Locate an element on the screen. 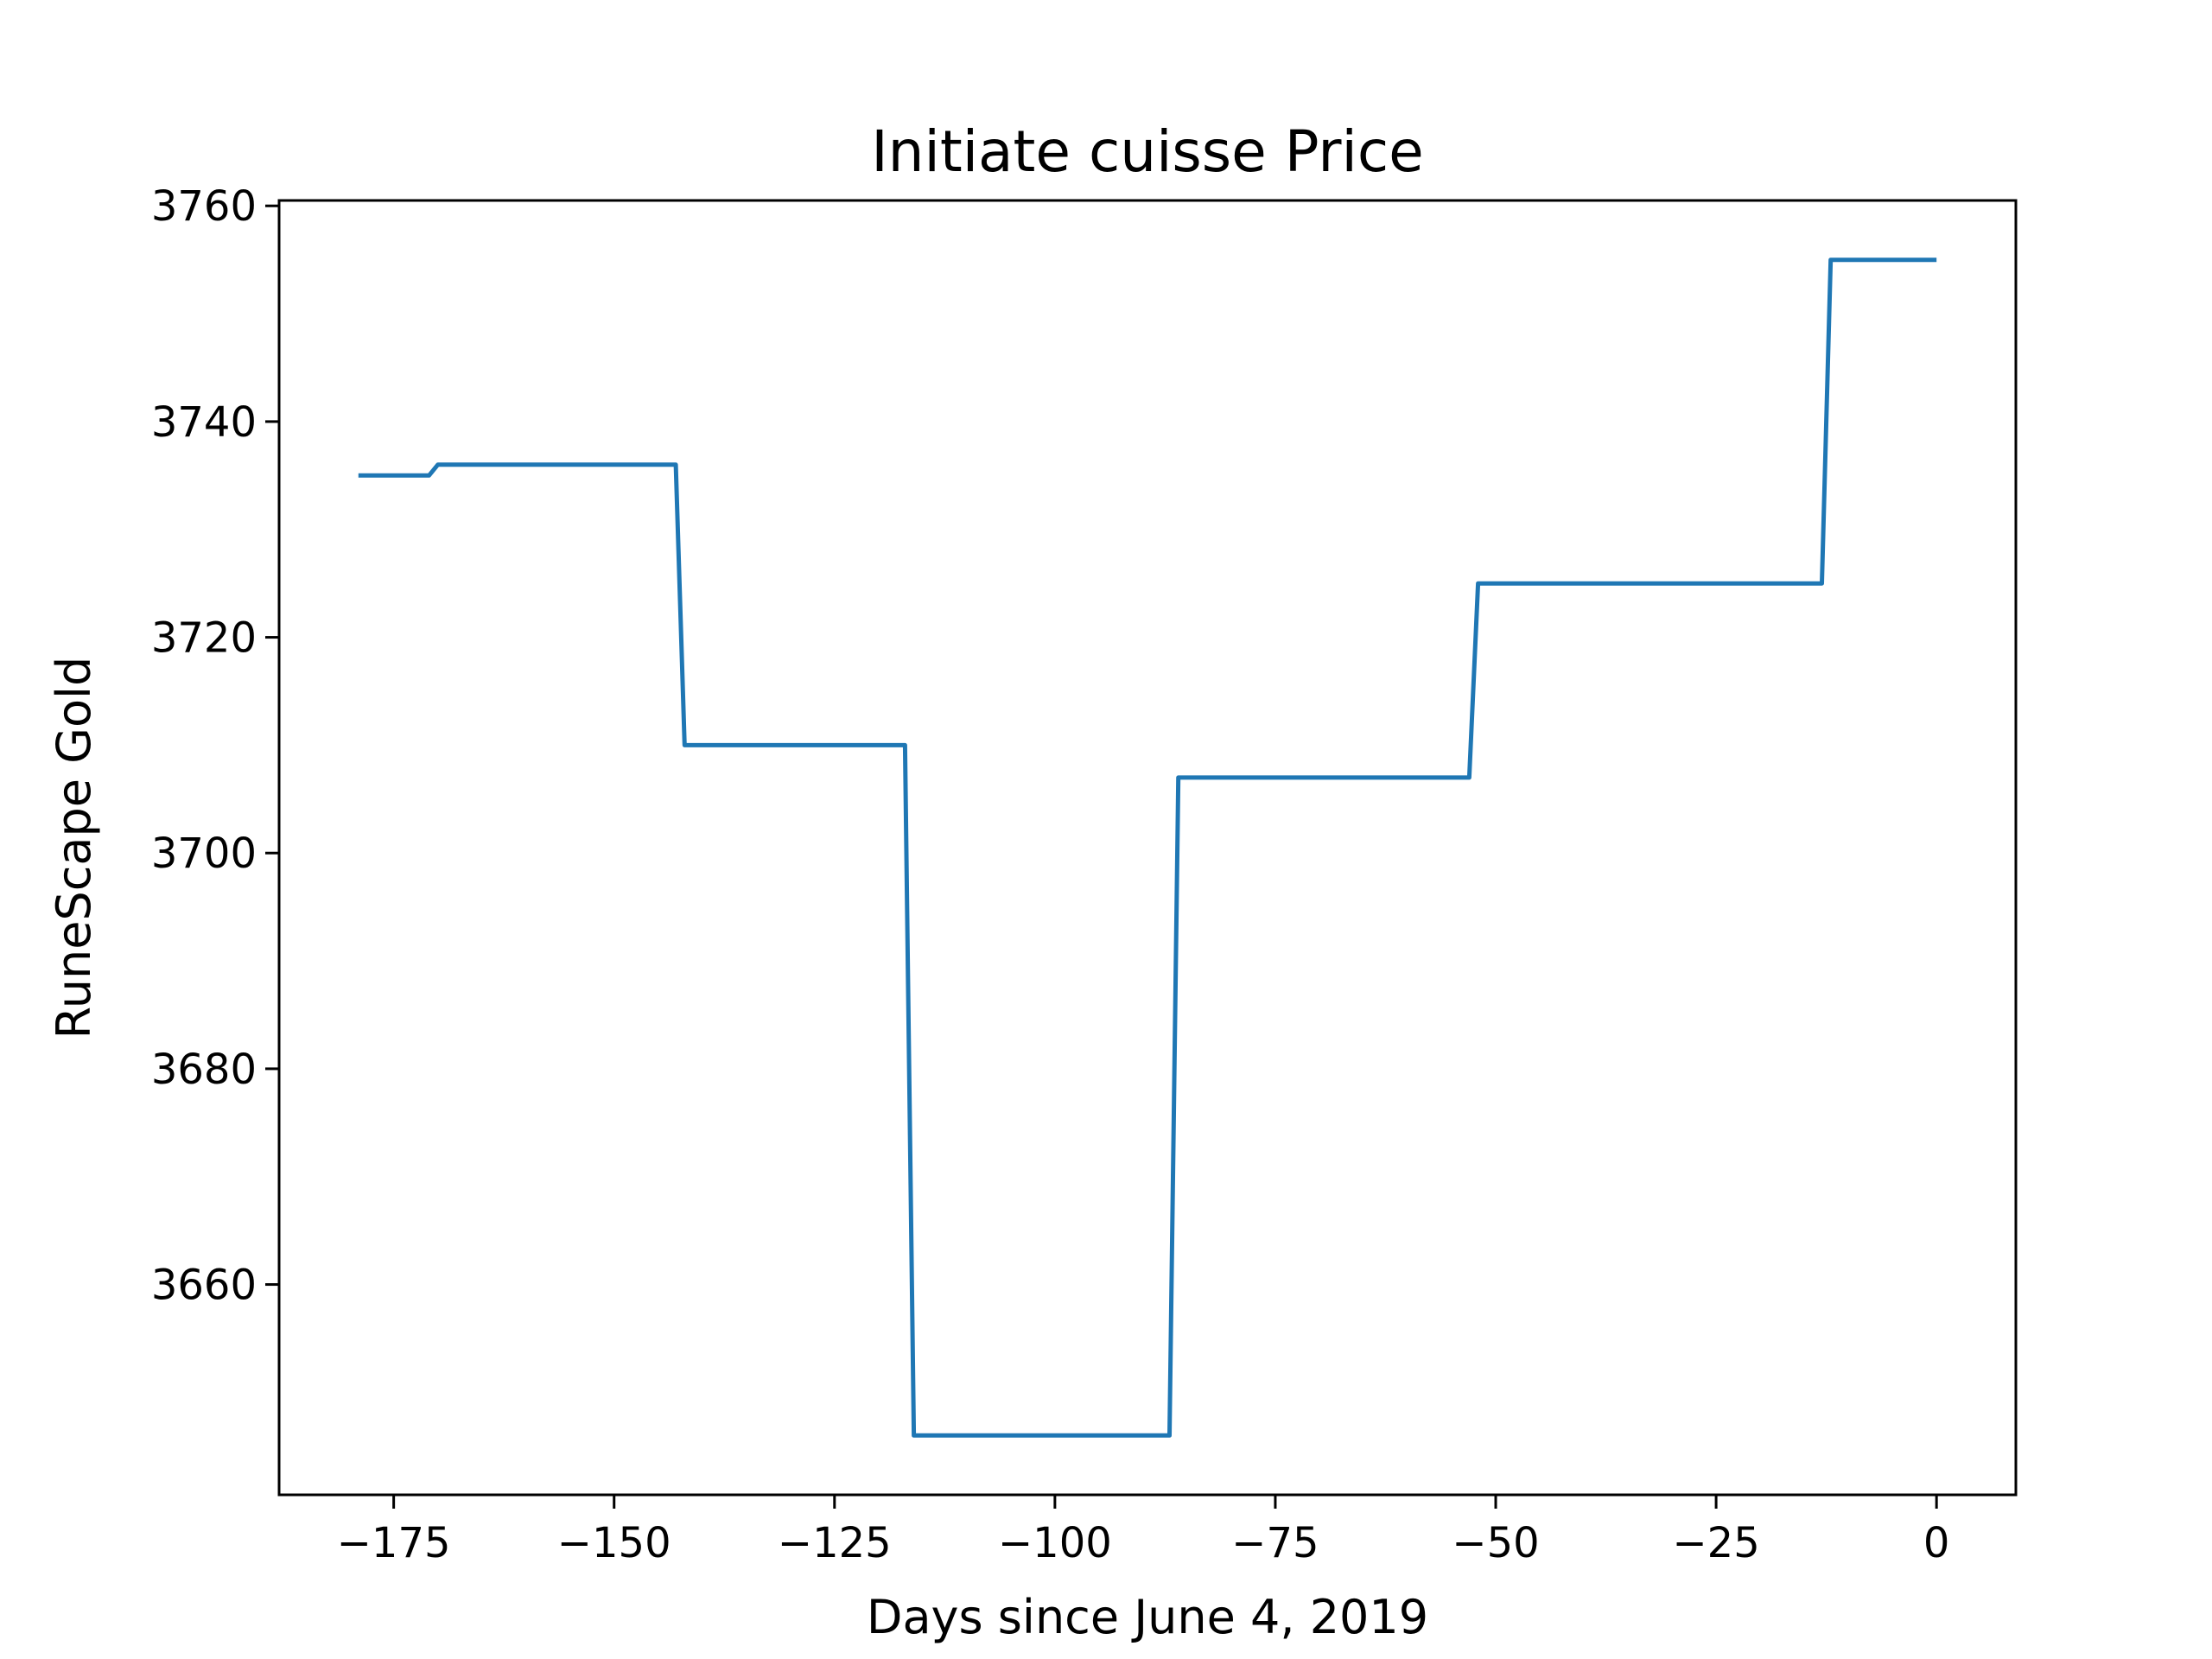  y-axis-ticks: 3660 3680 3700 3720 3740 3760 is located at coordinates (215, 746).